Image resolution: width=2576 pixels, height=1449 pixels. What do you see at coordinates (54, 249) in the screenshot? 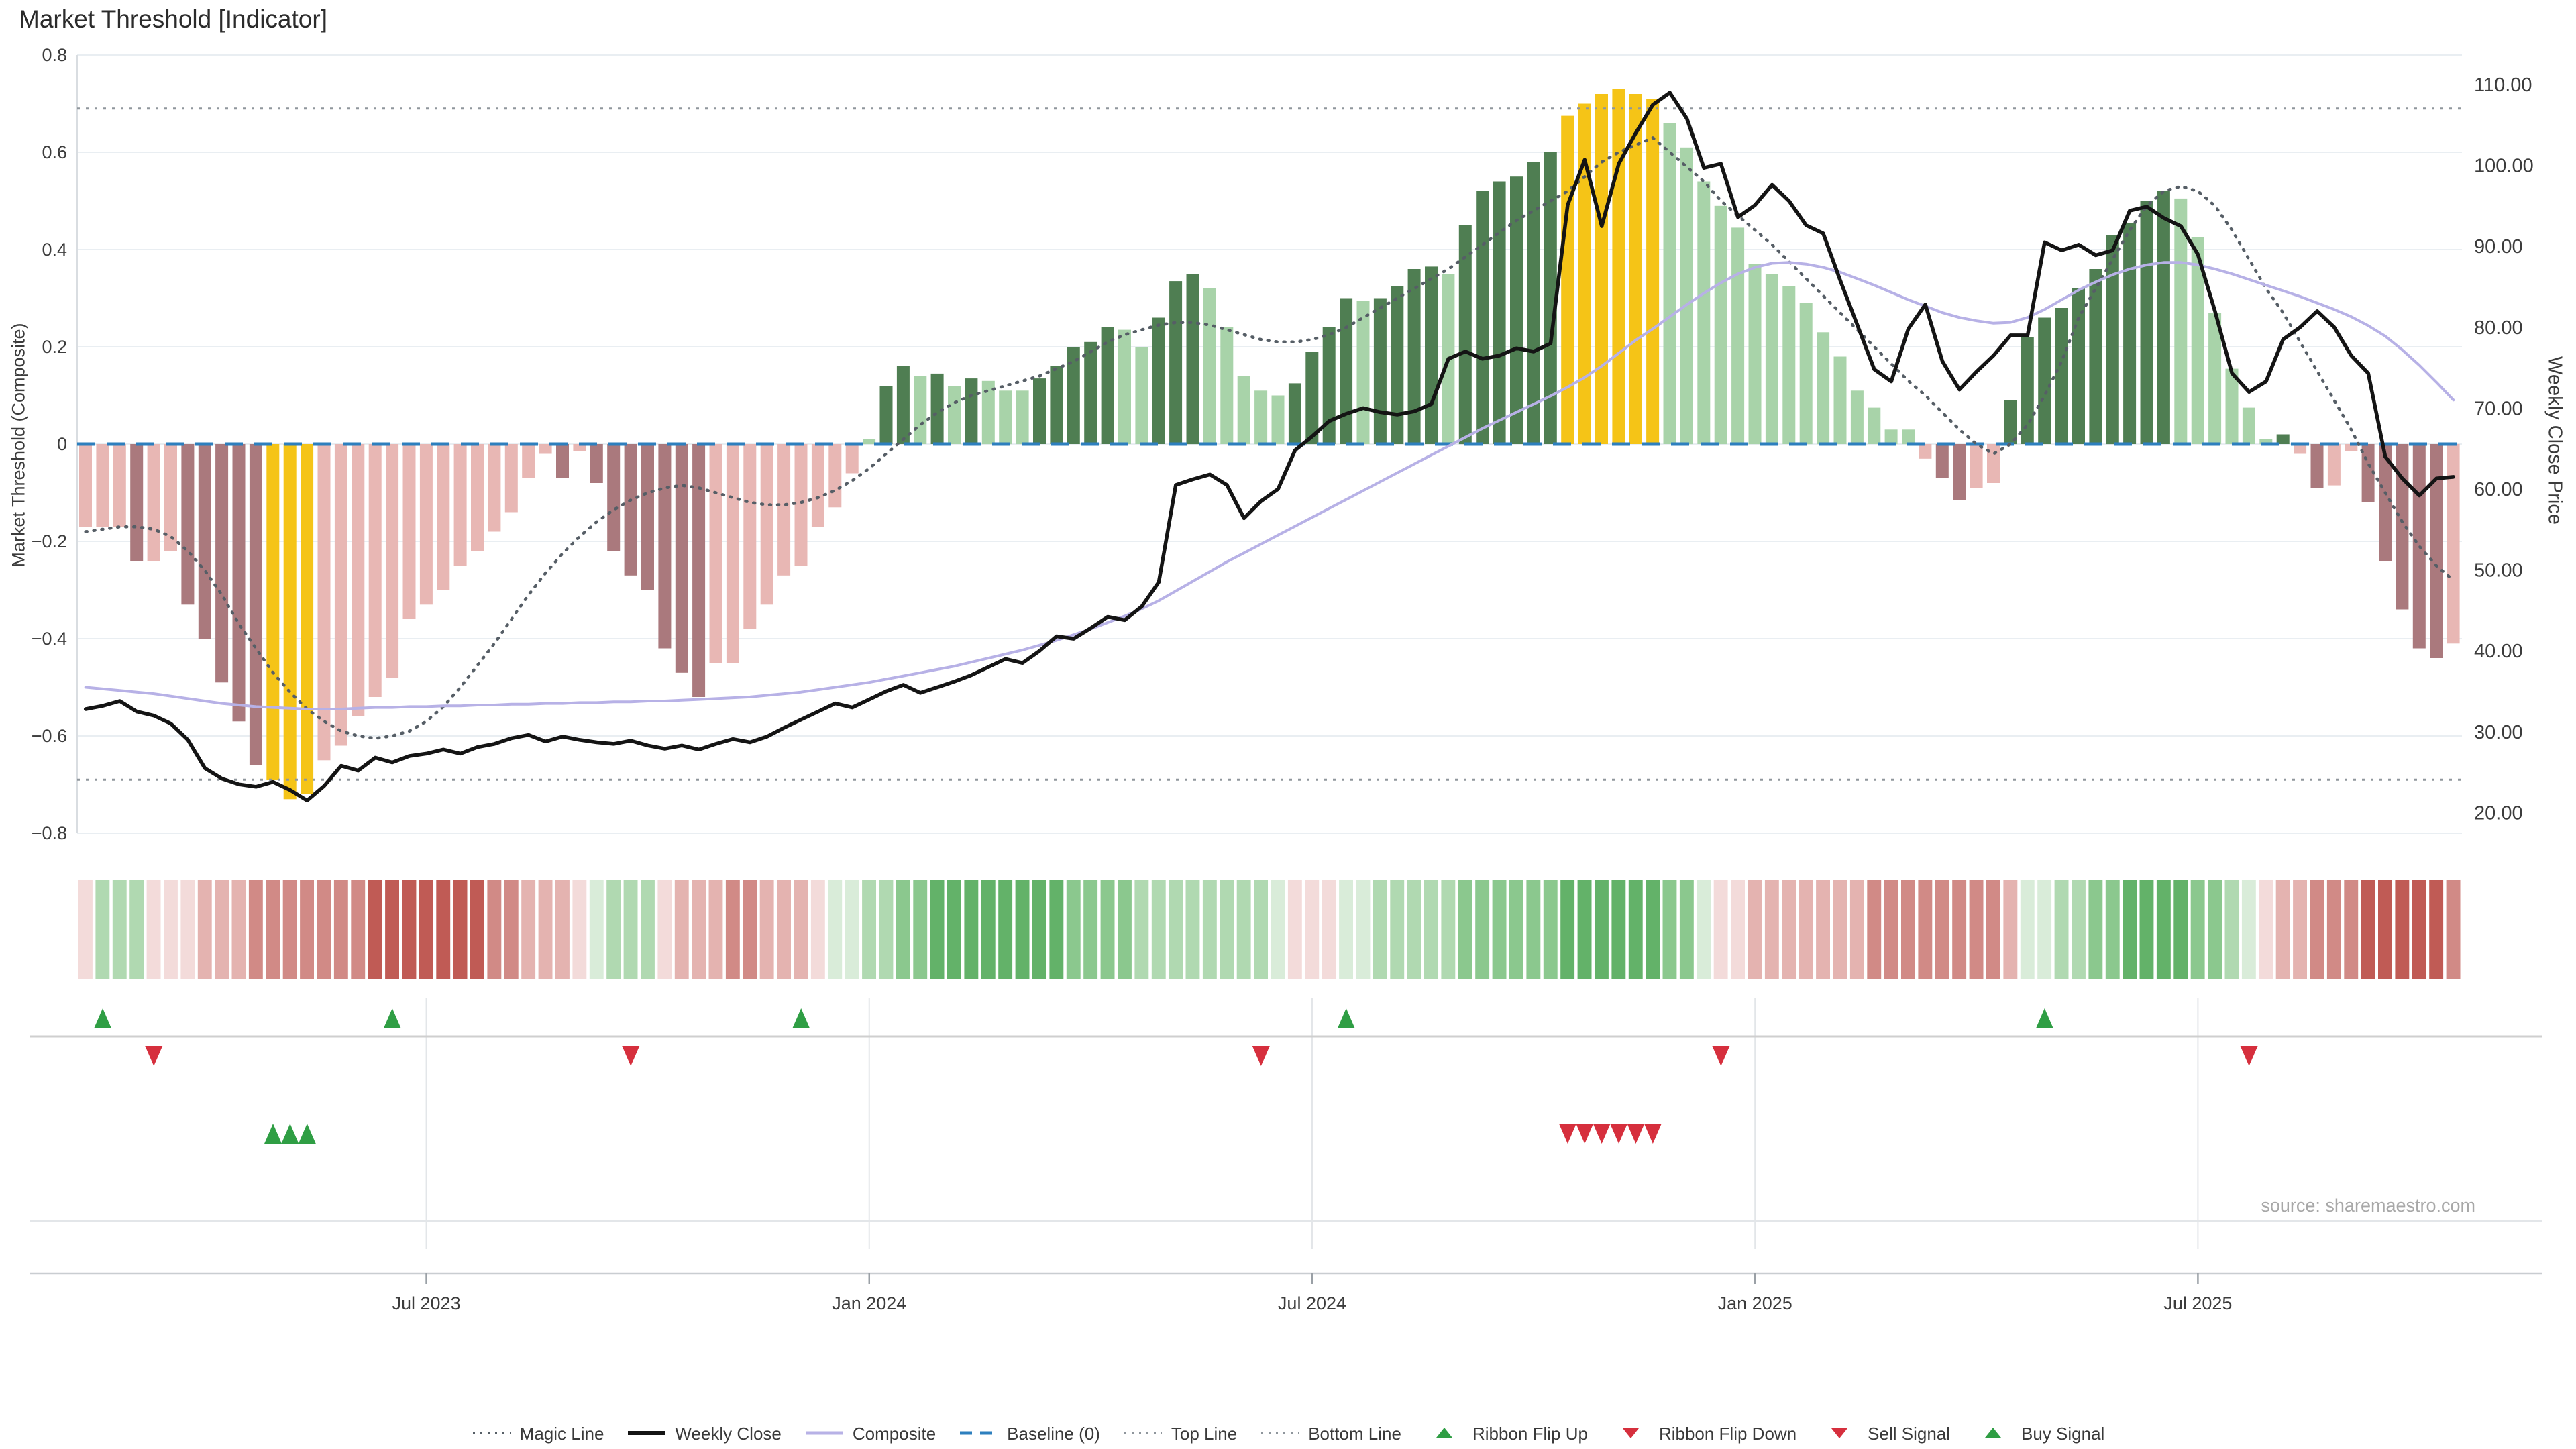
I see `left-axis-tick-label: 0.4` at bounding box center [54, 249].